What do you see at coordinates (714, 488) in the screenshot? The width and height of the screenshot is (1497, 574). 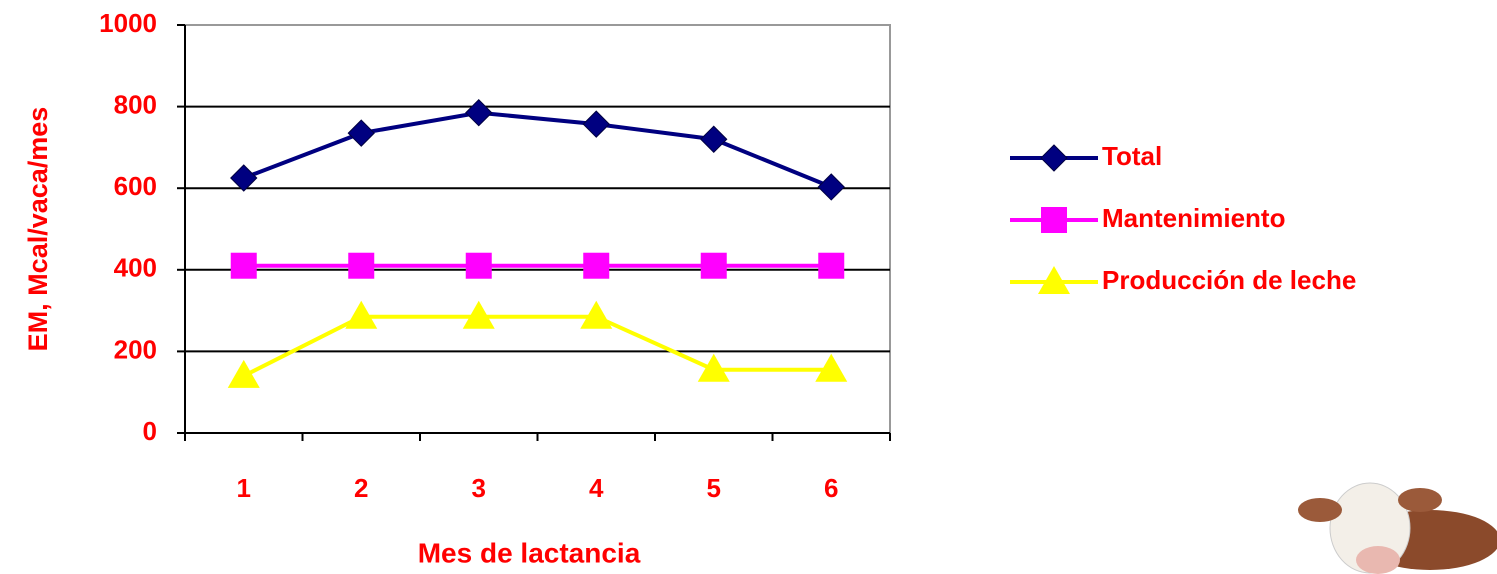 I see `x-tick-label: 5` at bounding box center [714, 488].